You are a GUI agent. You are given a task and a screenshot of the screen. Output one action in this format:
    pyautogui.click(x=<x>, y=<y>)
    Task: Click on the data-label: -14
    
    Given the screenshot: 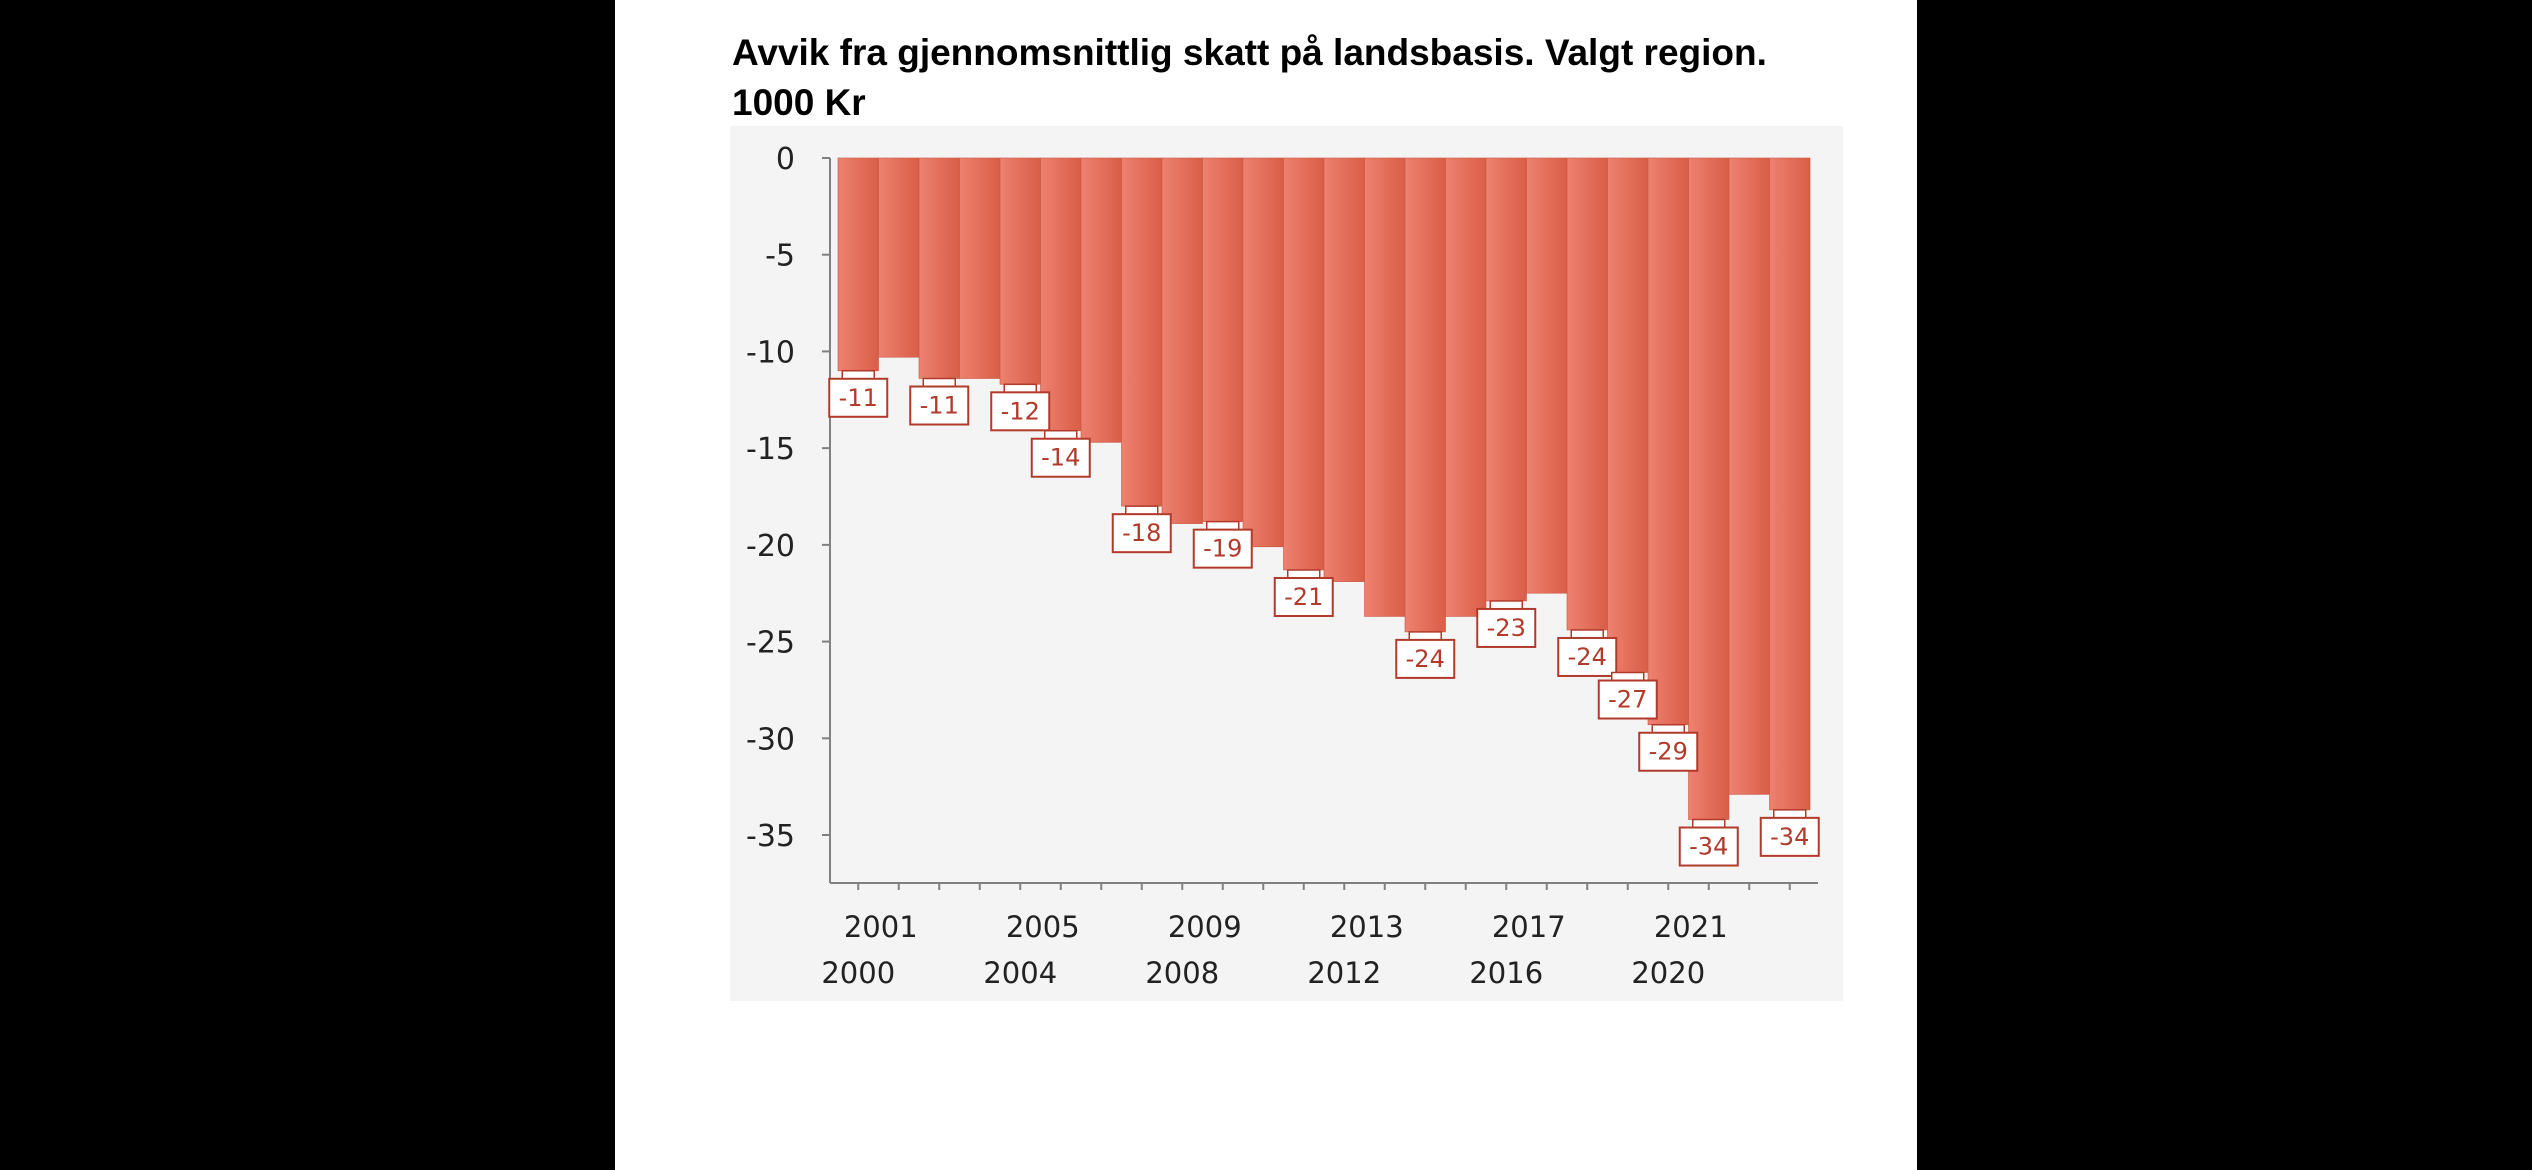 What is the action you would take?
    pyautogui.click(x=1060, y=453)
    